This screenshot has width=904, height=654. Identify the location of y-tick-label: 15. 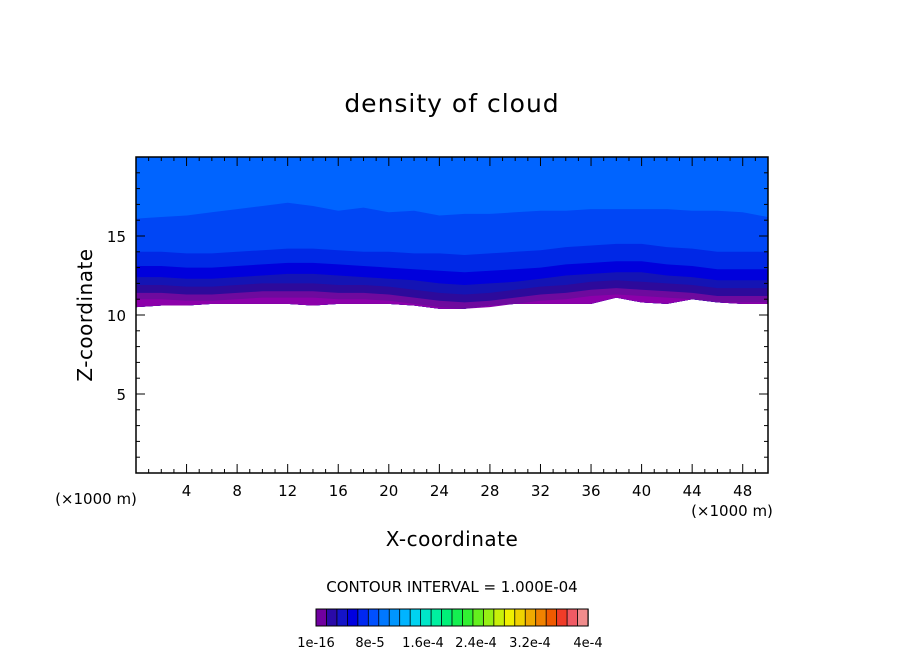
(116, 237).